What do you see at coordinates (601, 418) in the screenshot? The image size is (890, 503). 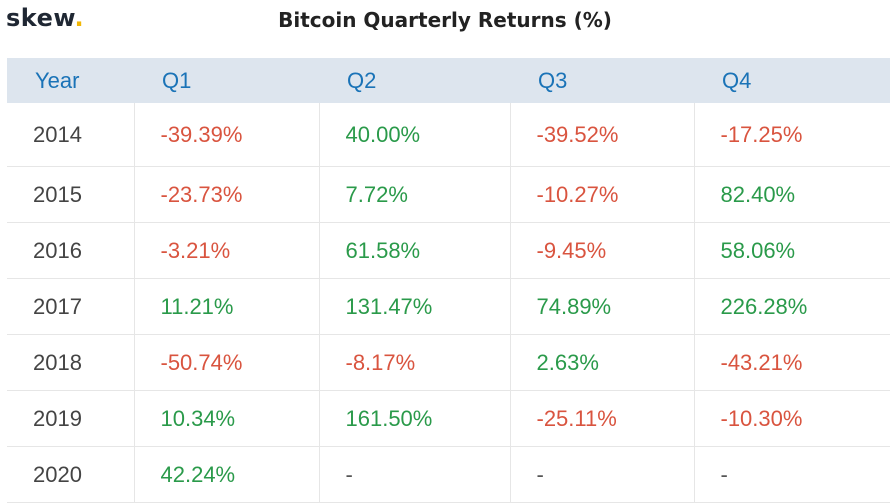 I see `cell-q3: -25.11%` at bounding box center [601, 418].